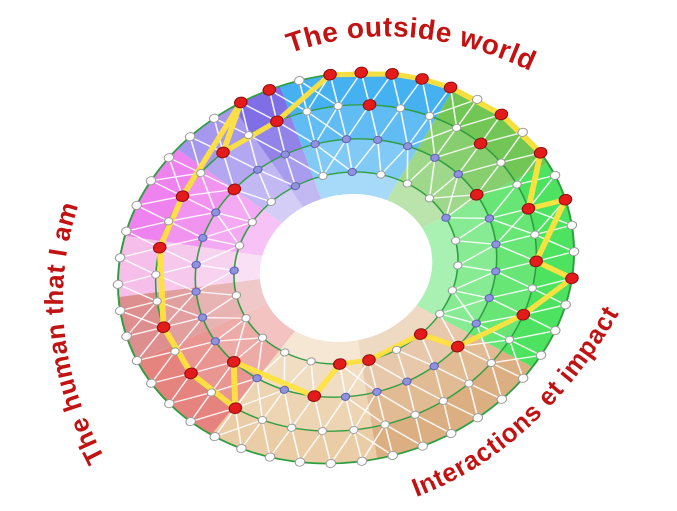 Image resolution: width=677 pixels, height=511 pixels. I want to click on sector-green-bright, so click(497, 276).